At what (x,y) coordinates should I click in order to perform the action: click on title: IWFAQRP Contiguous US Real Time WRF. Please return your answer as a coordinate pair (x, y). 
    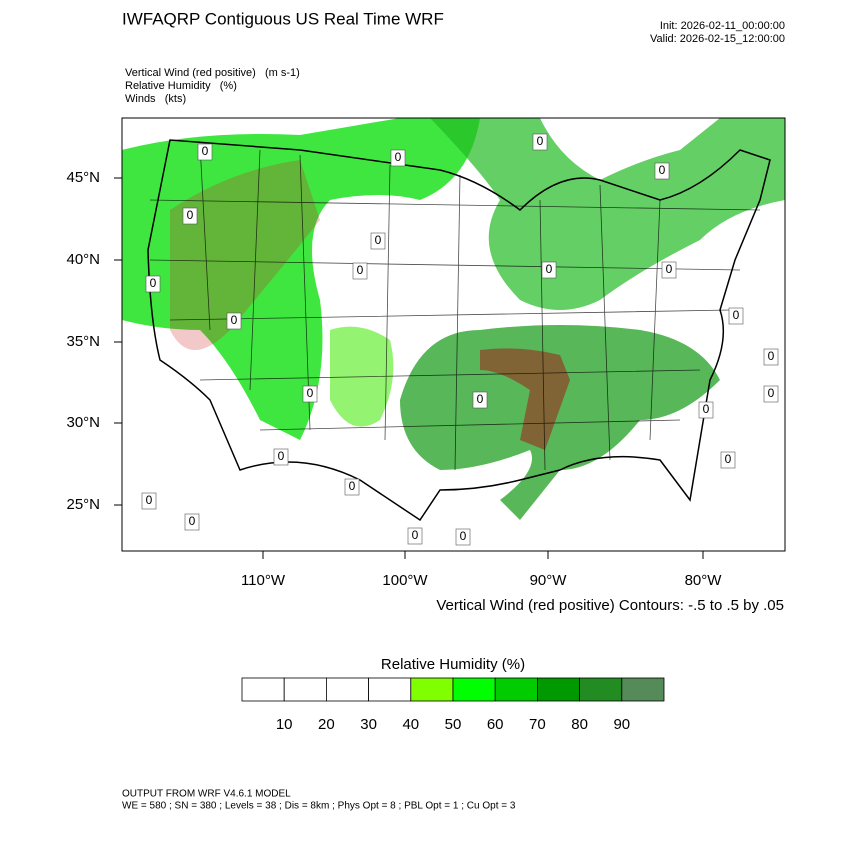
    Looking at the image, I should click on (283, 18).